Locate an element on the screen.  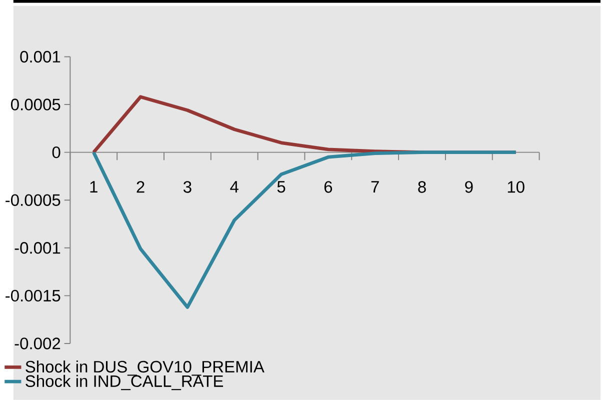
x-tick-label: 2 is located at coordinates (140, 187).